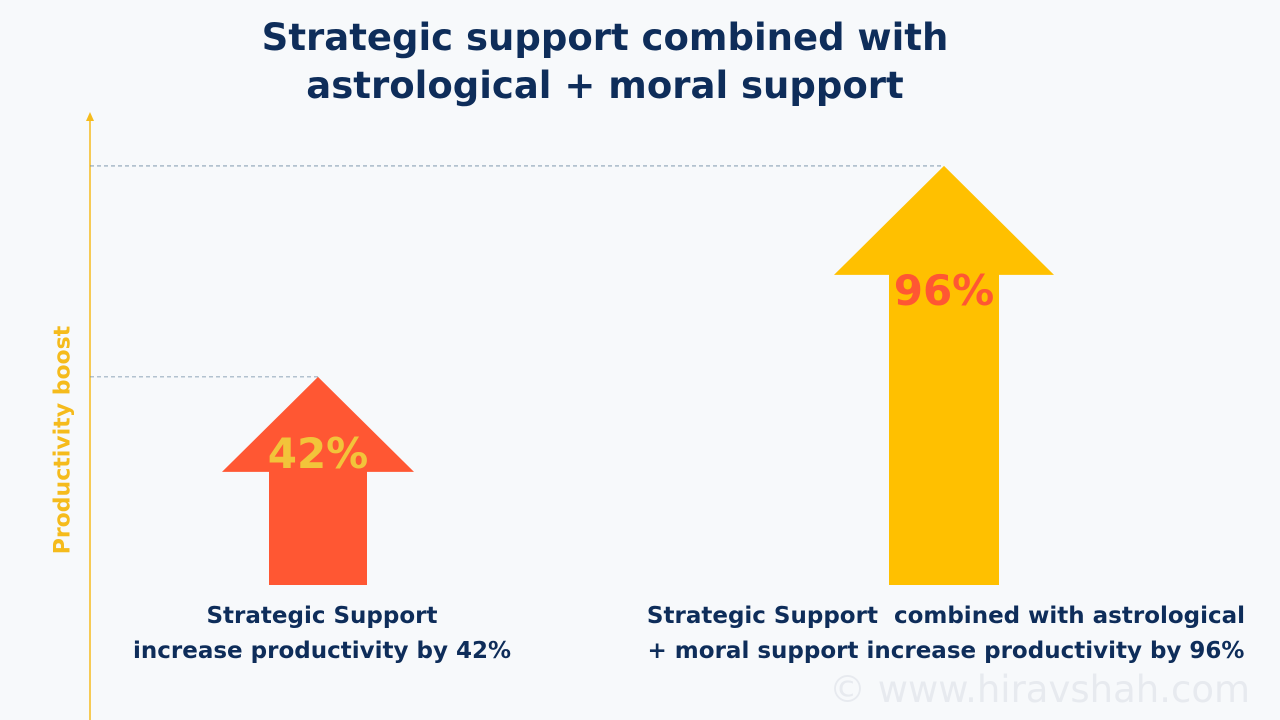 The width and height of the screenshot is (1280, 720). What do you see at coordinates (318, 453) in the screenshot?
I see `data-label-42: 42%` at bounding box center [318, 453].